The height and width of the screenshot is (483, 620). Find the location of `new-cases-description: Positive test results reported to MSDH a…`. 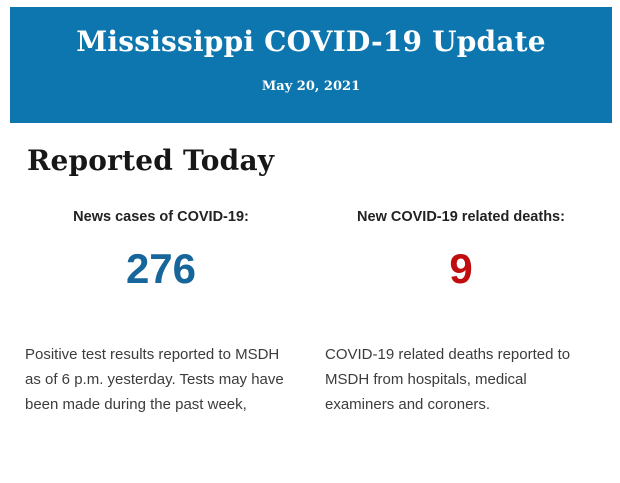

new-cases-description: Positive test results reported to MSDH a… is located at coordinates (154, 380).